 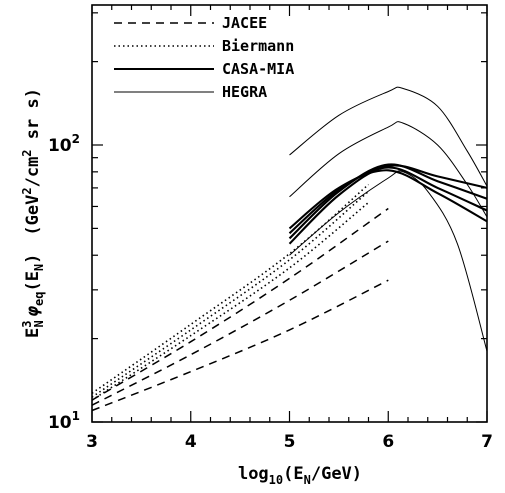 What do you see at coordinates (92, 442) in the screenshot?
I see `x-tick-label: 3` at bounding box center [92, 442].